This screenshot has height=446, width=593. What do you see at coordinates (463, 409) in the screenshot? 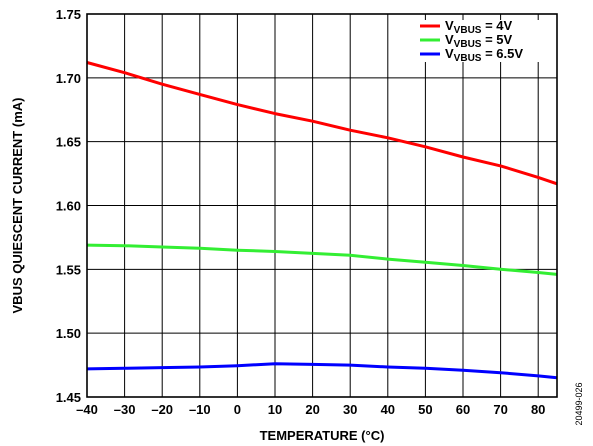
I see `x-tick-label: 60` at bounding box center [463, 409].